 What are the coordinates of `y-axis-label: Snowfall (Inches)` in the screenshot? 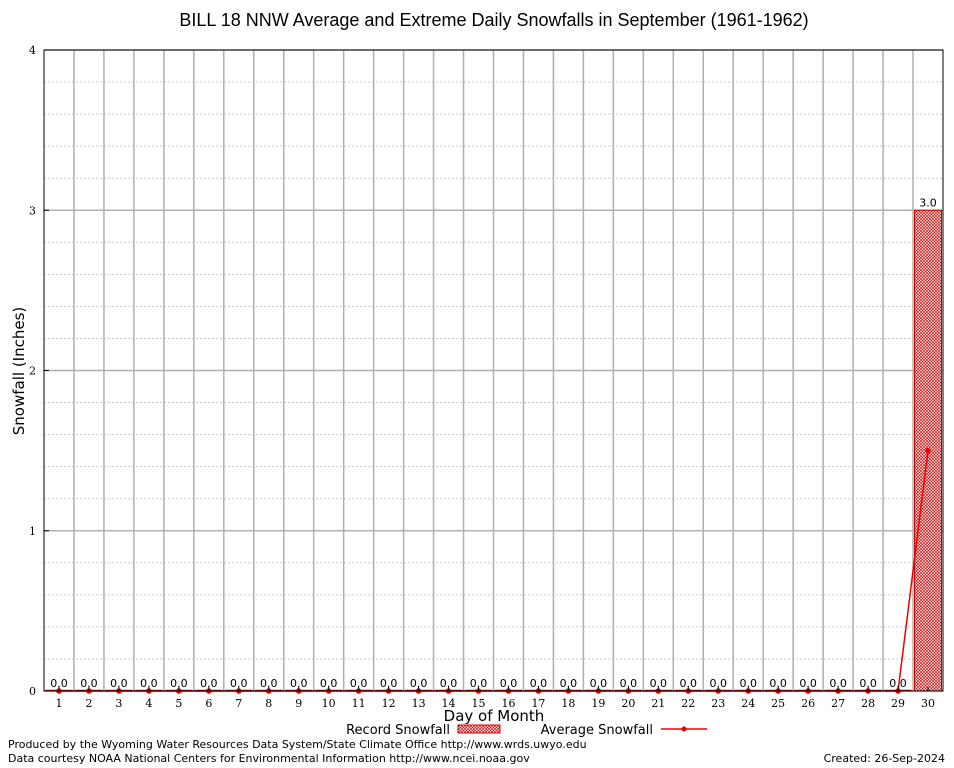 It's located at (19, 371).